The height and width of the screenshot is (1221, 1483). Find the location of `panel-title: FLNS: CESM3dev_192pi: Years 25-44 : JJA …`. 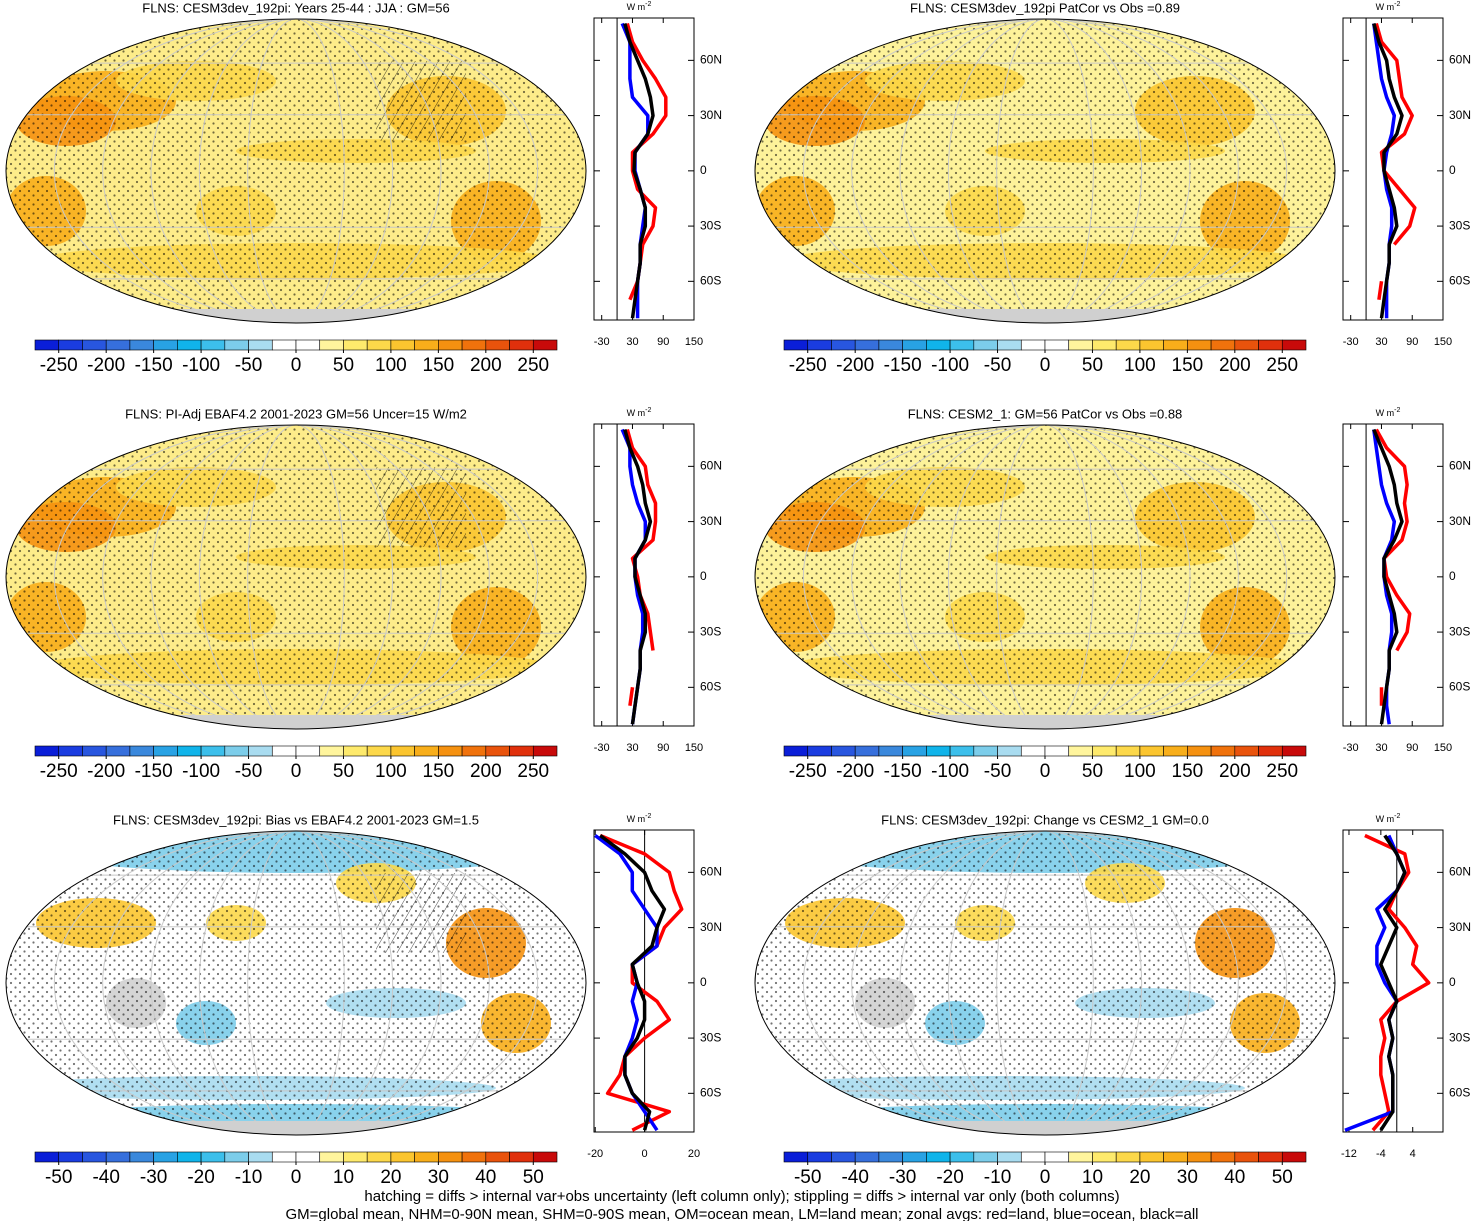

panel-title: FLNS: CESM3dev_192pi: Years 25-44 : JJA … is located at coordinates (295, 7).